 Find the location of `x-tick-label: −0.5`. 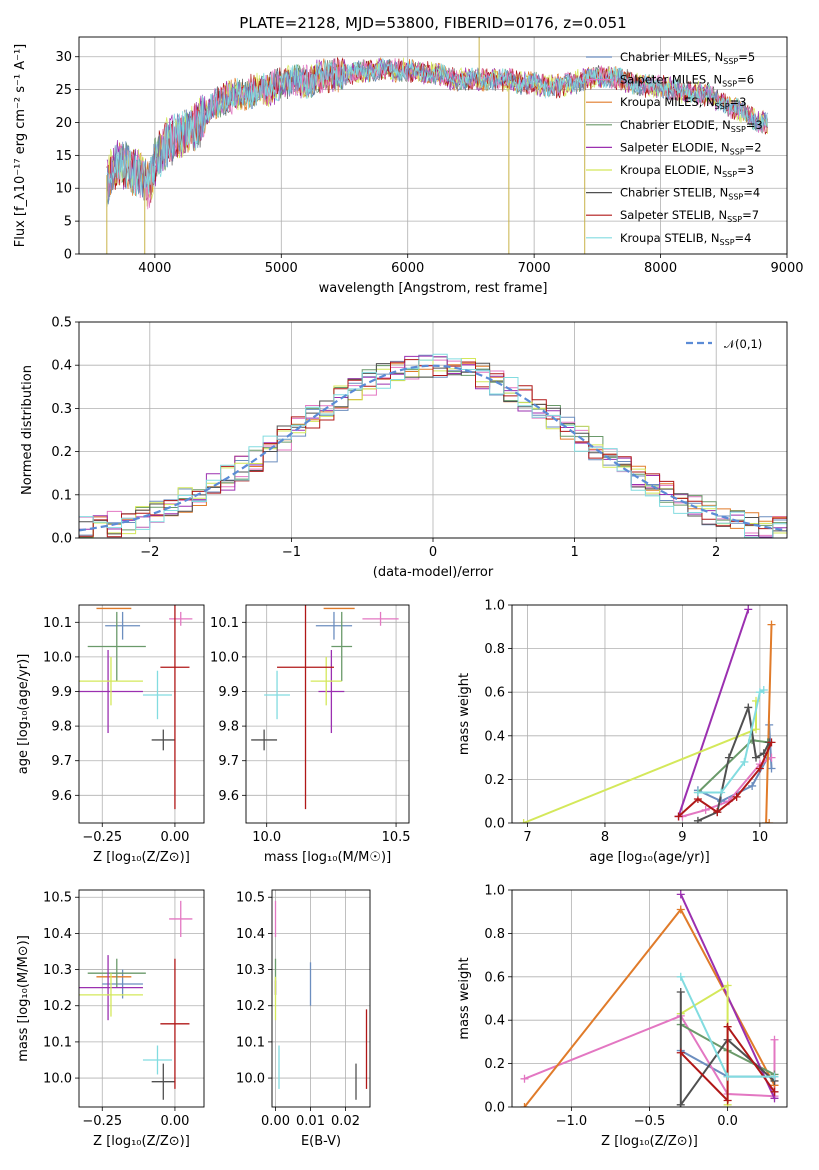

x-tick-label: −0.5 is located at coordinates (650, 1121).